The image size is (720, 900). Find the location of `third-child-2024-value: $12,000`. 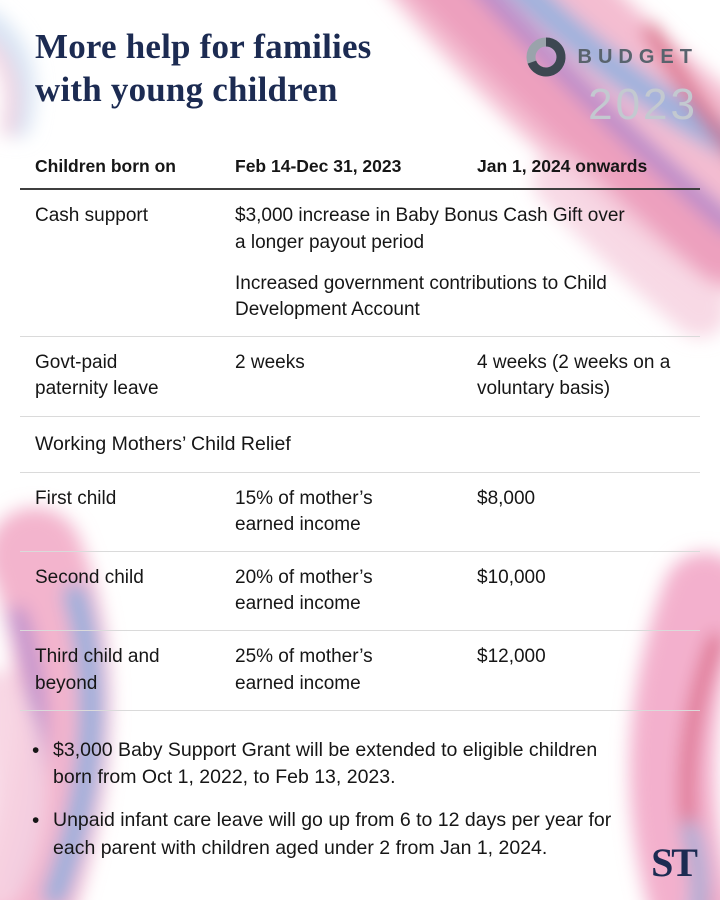

third-child-2024-value: $12,000 is located at coordinates (511, 657).